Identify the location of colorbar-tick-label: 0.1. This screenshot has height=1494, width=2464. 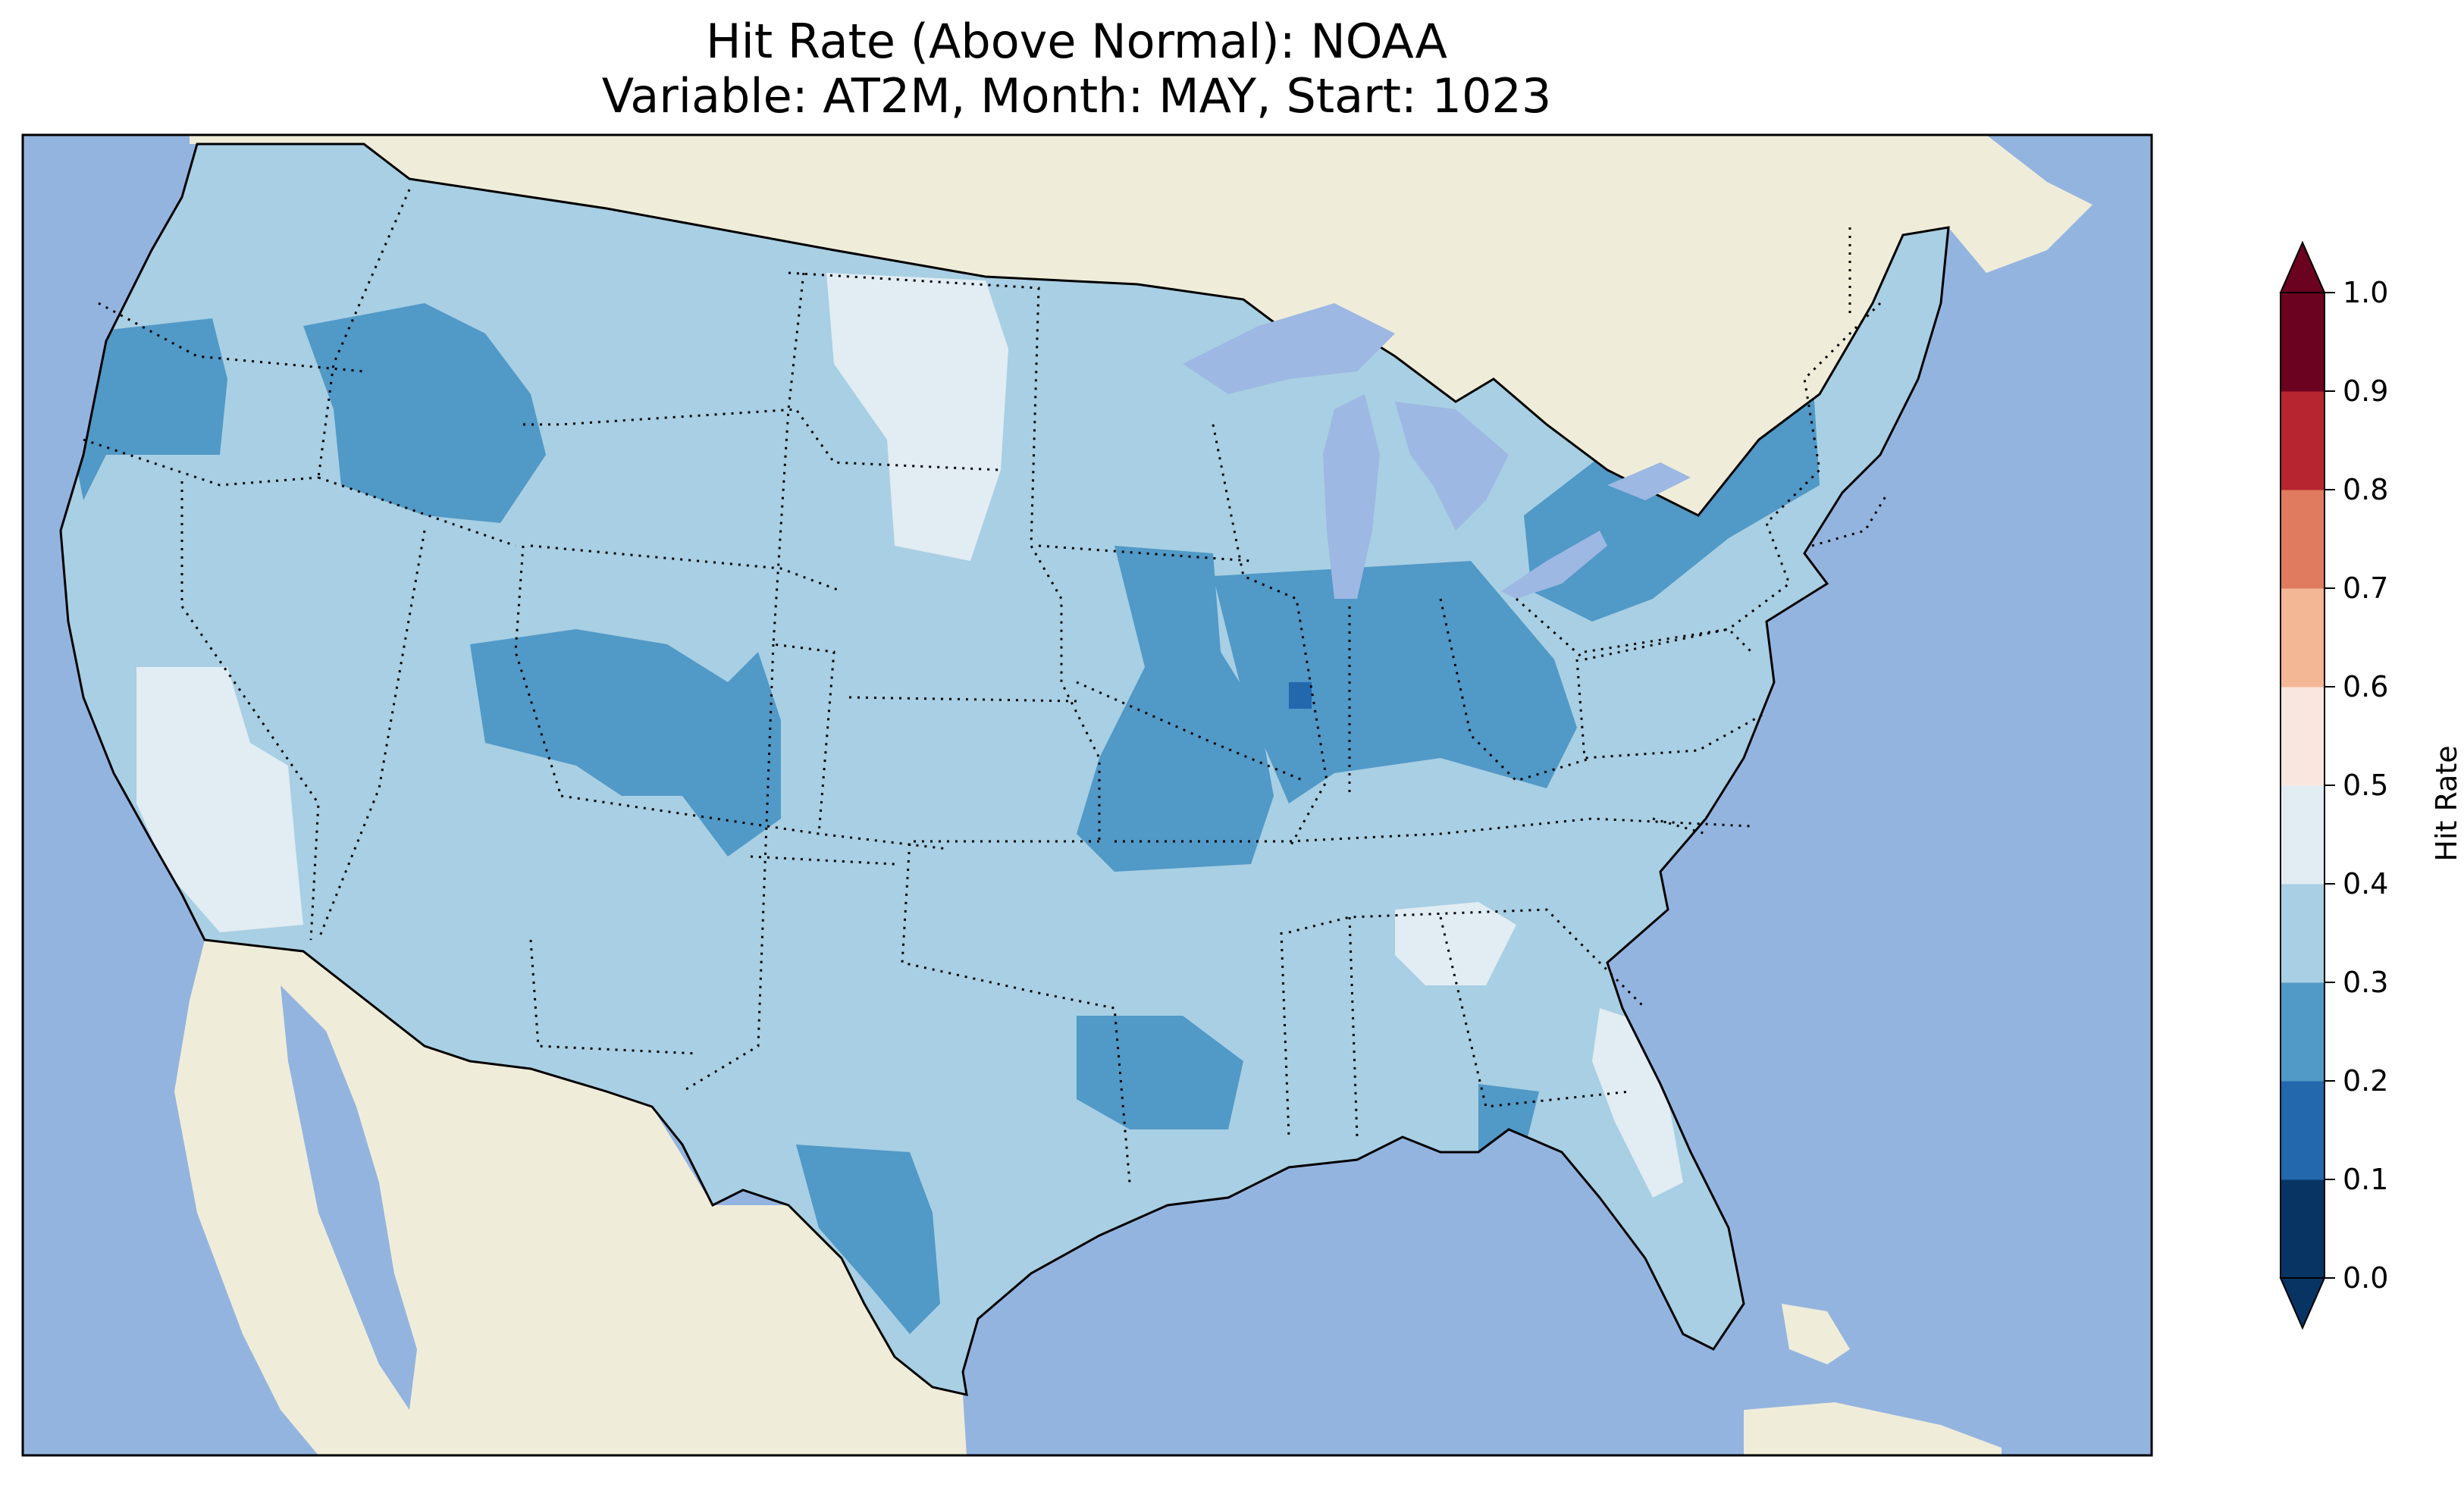
(2365, 1179).